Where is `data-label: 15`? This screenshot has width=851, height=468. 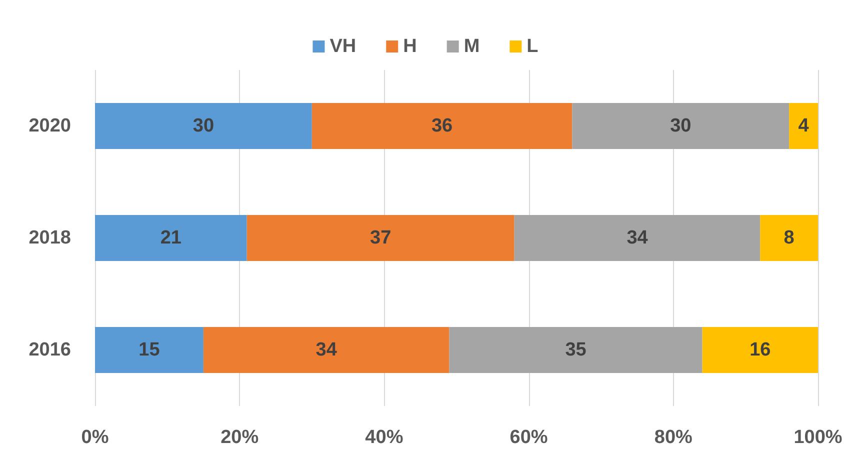
data-label: 15 is located at coordinates (149, 350).